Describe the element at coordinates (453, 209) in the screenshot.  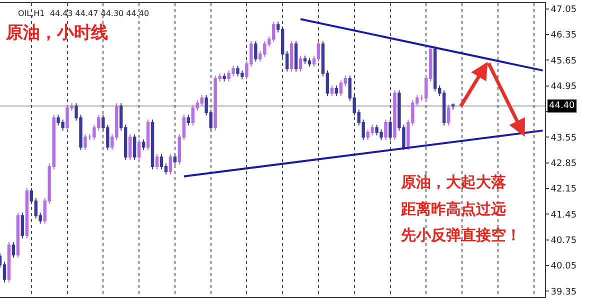
I see `annotation: 距离昨高点过远` at that location.